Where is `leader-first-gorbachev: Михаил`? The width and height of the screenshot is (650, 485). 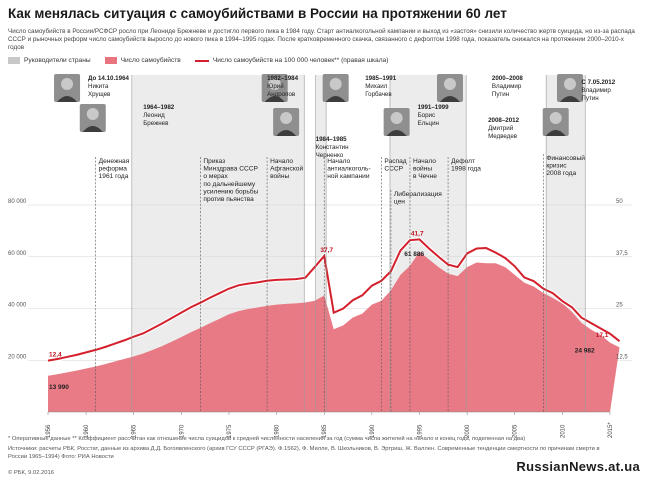 leader-first-gorbachev: Михаил is located at coordinates (376, 86).